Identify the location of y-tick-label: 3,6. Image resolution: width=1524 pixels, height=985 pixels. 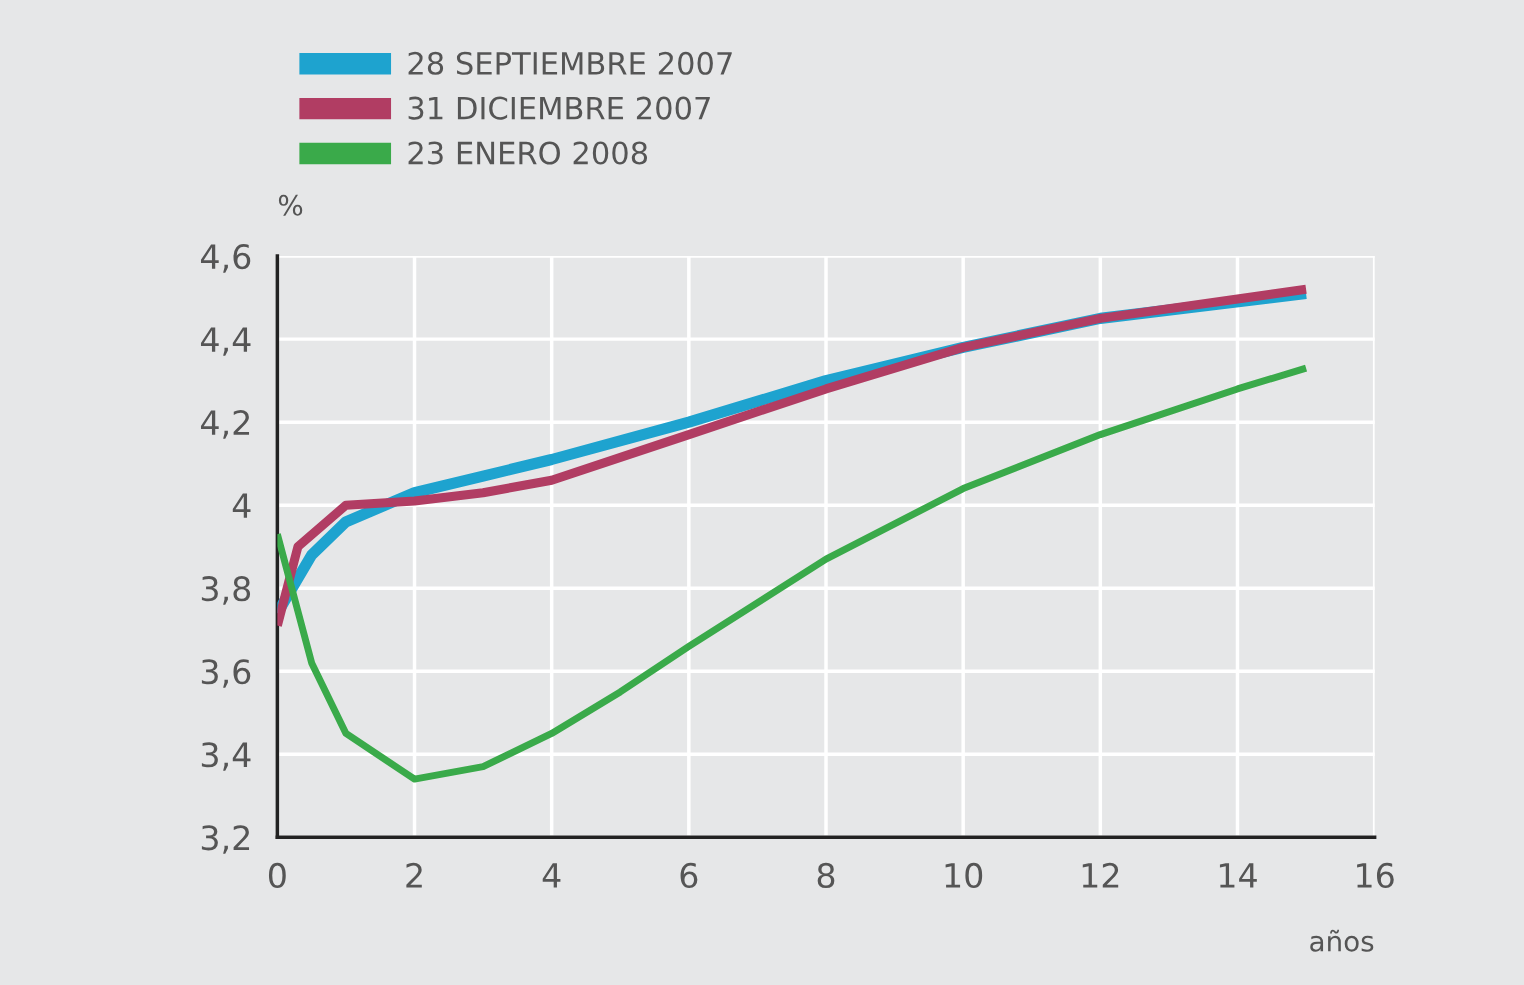
(226, 673).